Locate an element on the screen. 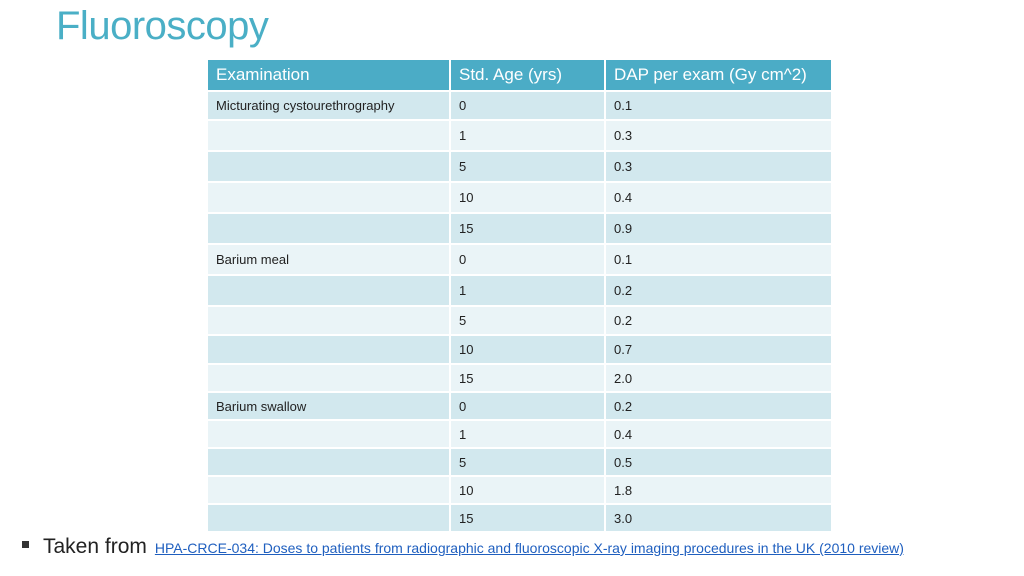 This screenshot has height=576, width=1024. table-row: 5 0.2 is located at coordinates (519, 319).